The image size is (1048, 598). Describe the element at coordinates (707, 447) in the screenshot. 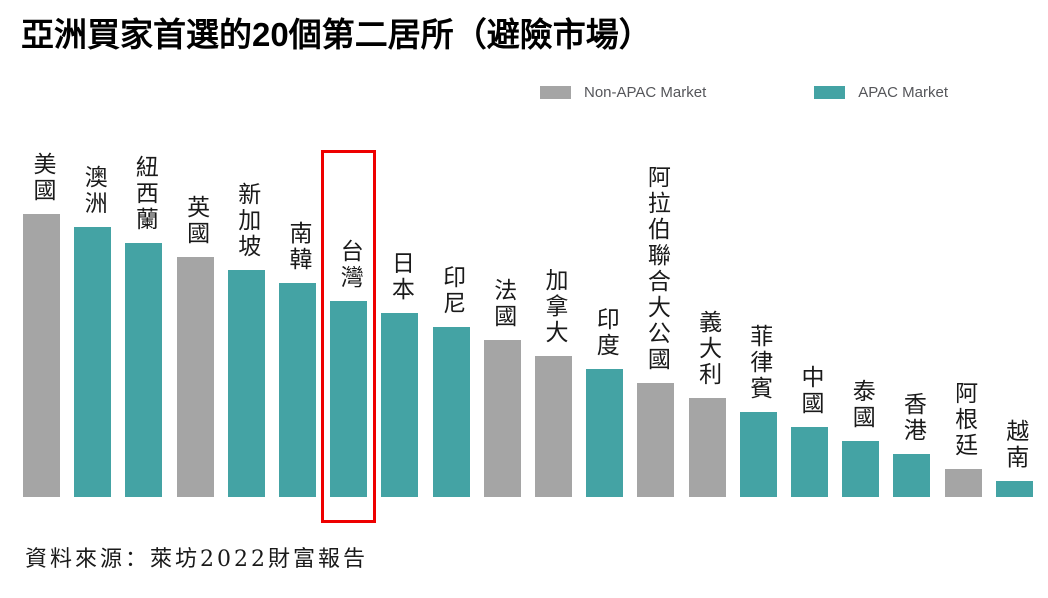

I see `bar-italy` at that location.